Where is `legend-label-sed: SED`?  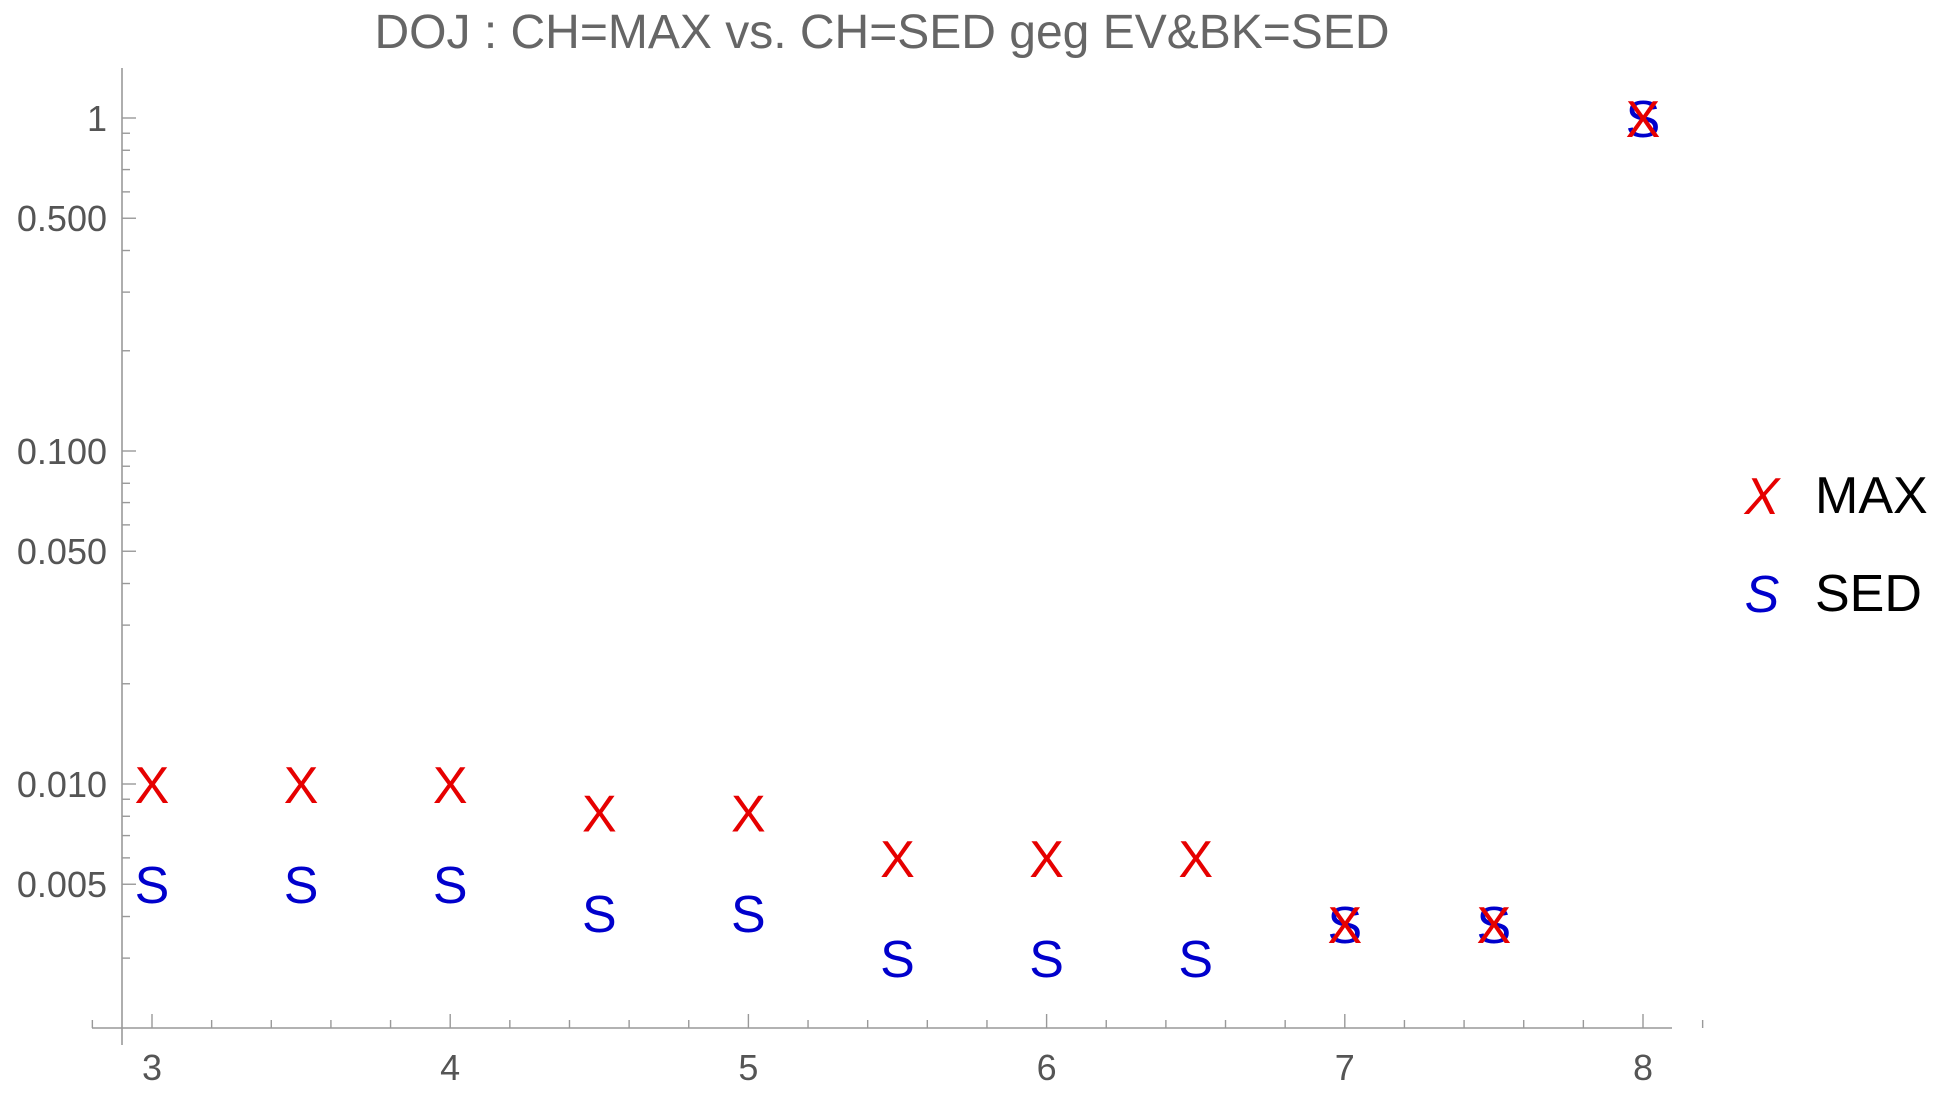 legend-label-sed: SED is located at coordinates (1868, 594).